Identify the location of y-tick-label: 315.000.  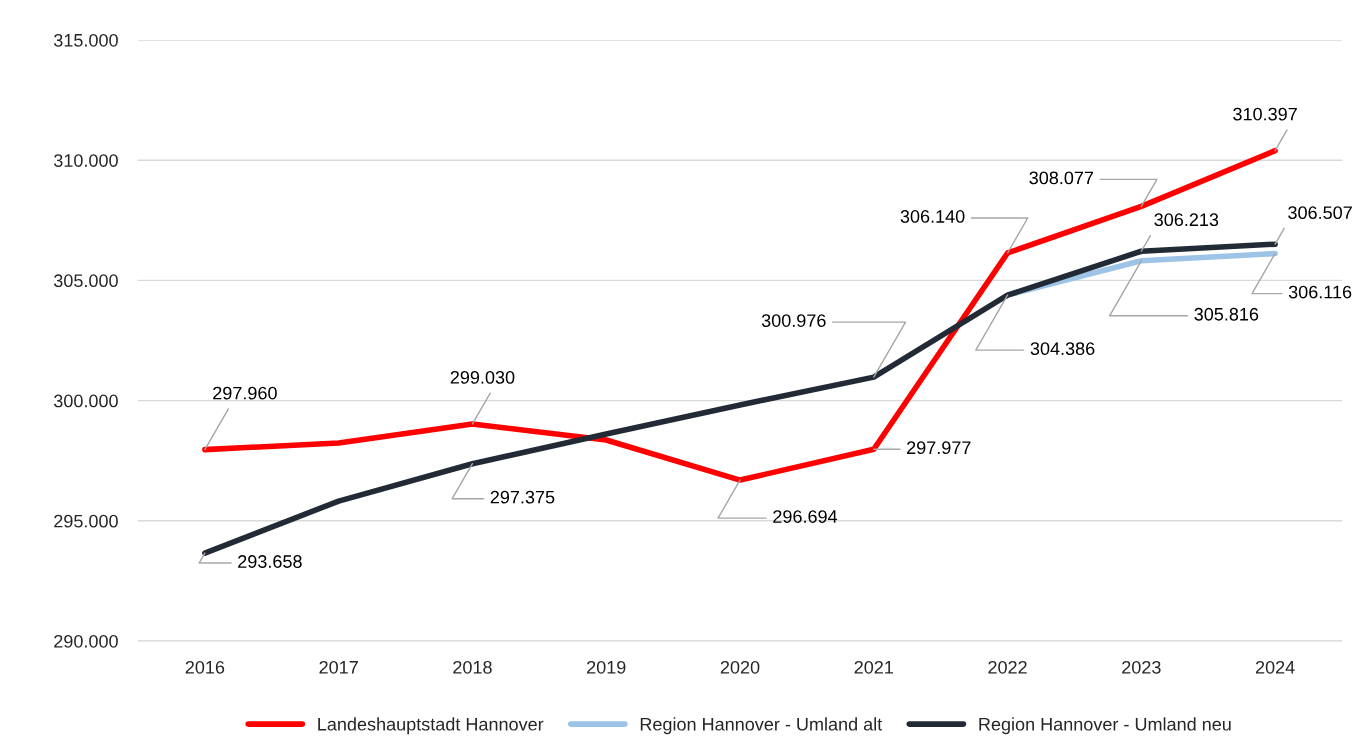
(85, 40).